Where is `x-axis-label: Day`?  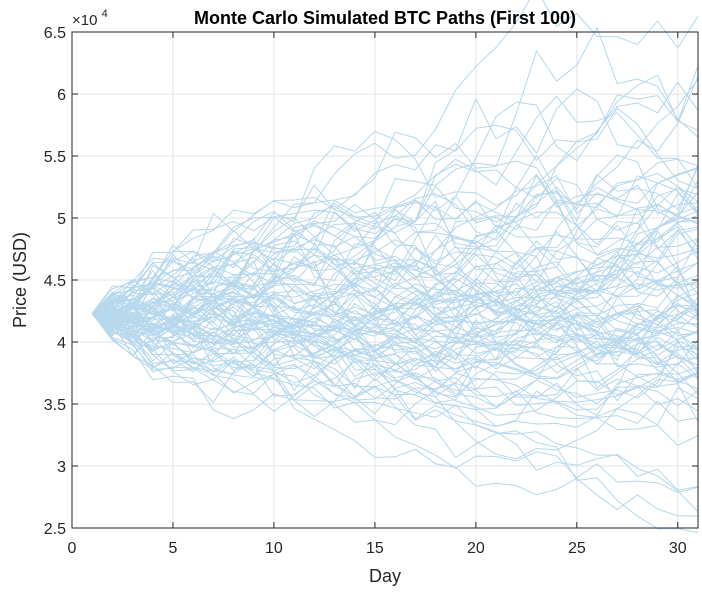
x-axis-label: Day is located at coordinates (385, 576).